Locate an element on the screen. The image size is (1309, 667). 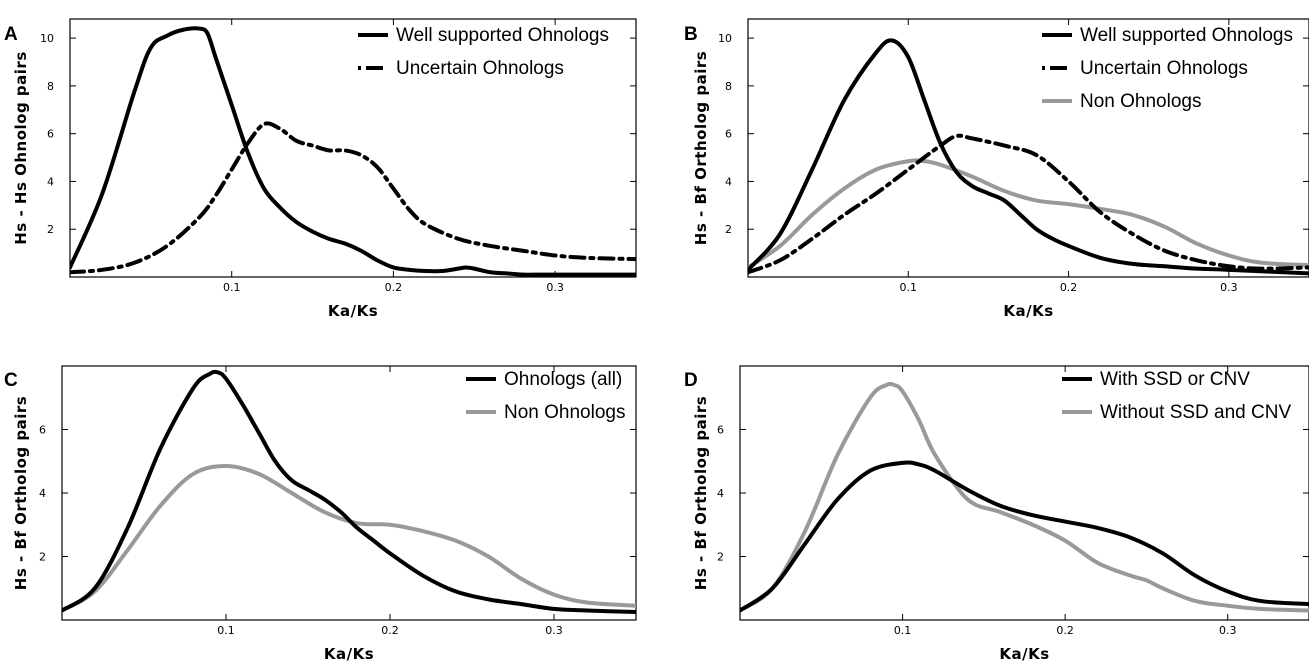
series-line-with-ssd-or-cnv is located at coordinates (1024, 536).